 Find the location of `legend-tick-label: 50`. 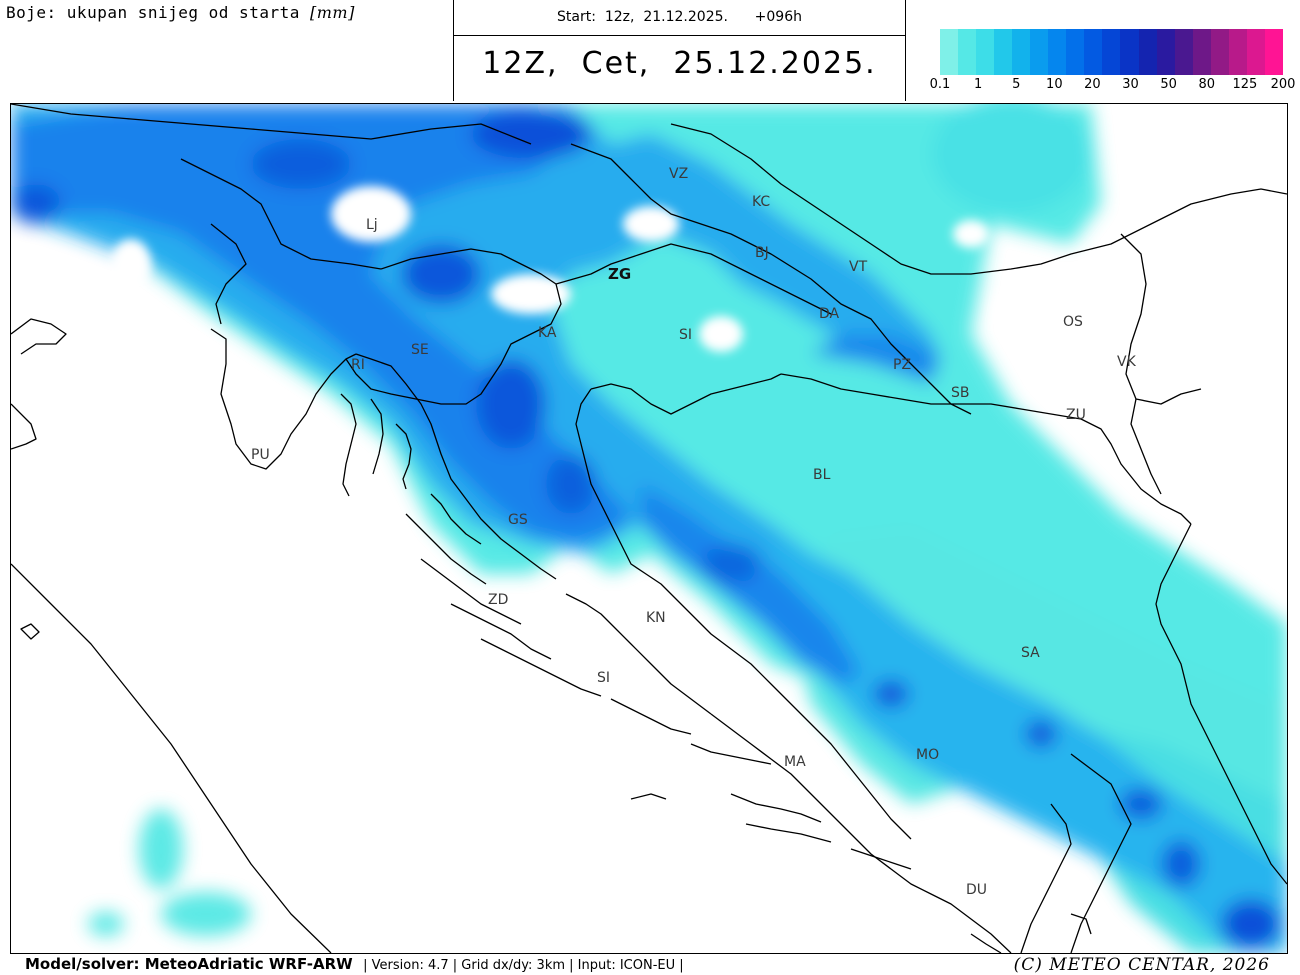

legend-tick-label: 50 is located at coordinates (1168, 84).